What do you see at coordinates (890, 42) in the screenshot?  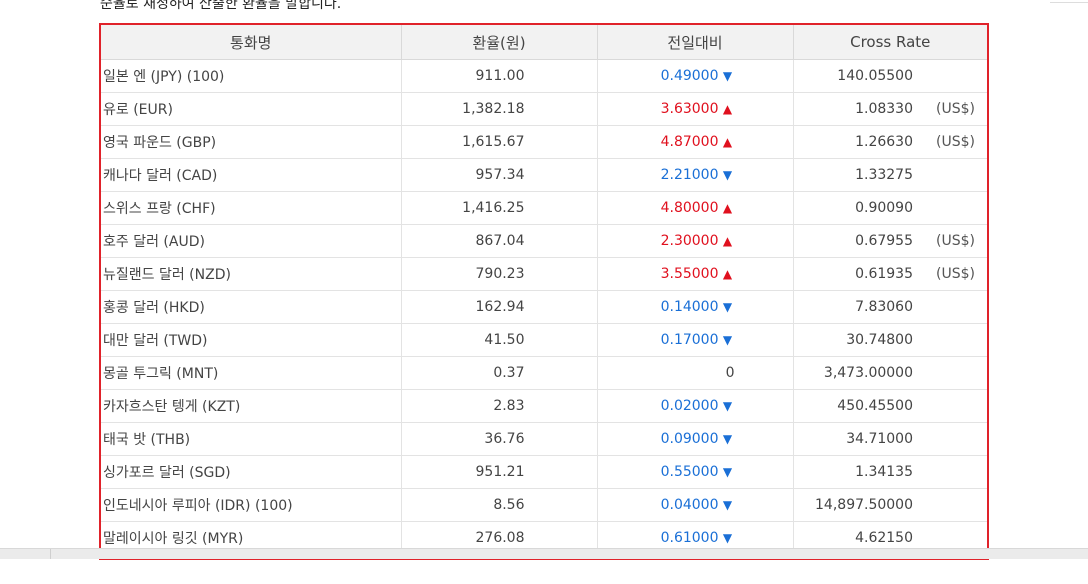 I see `header-cross-rate: Cross Rate` at bounding box center [890, 42].